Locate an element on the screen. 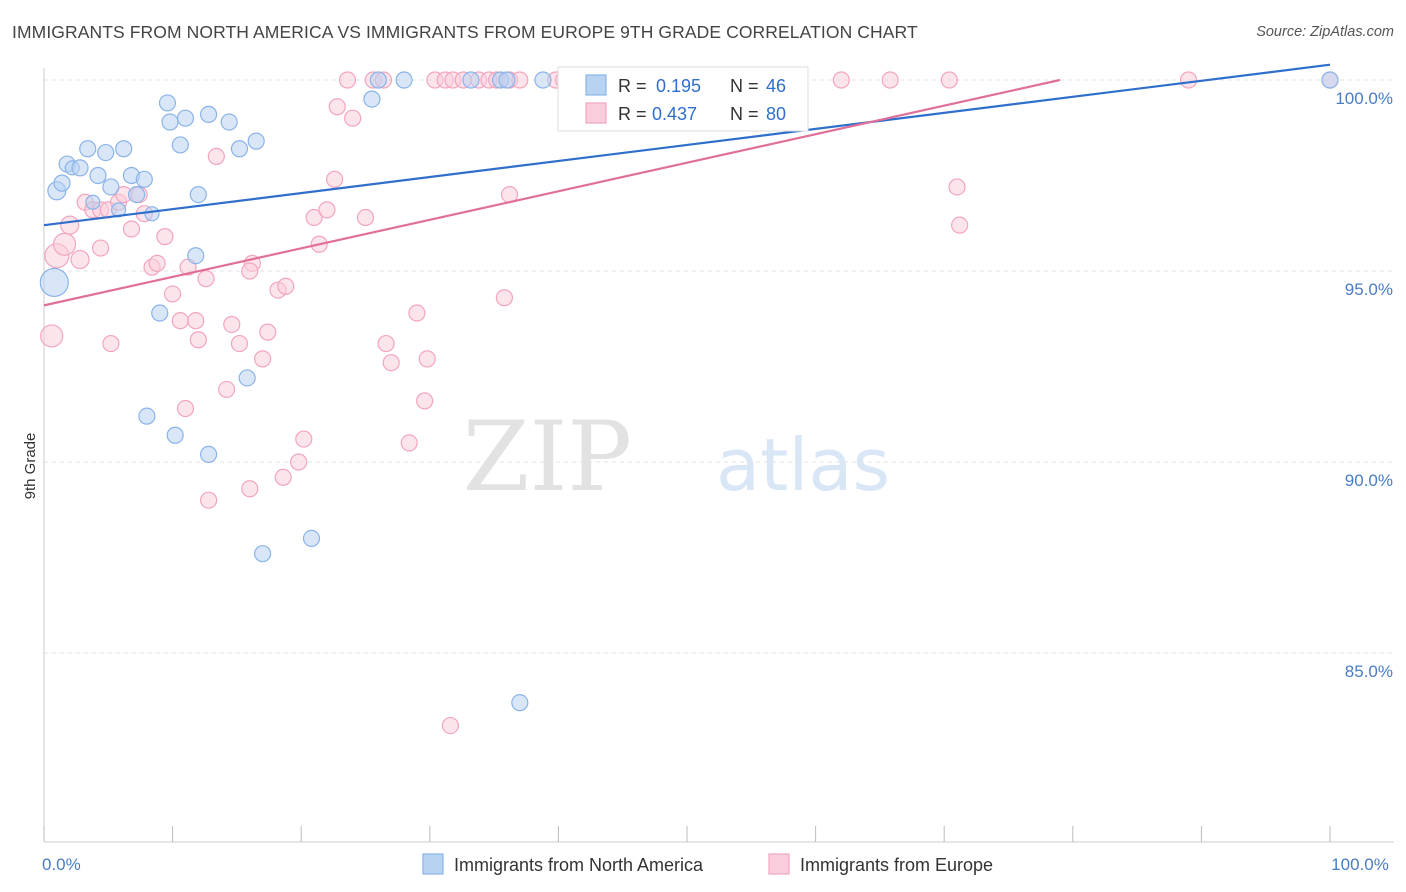 The height and width of the screenshot is (892, 1406). y-axis-label: 9th Grade is located at coordinates (30, 466).